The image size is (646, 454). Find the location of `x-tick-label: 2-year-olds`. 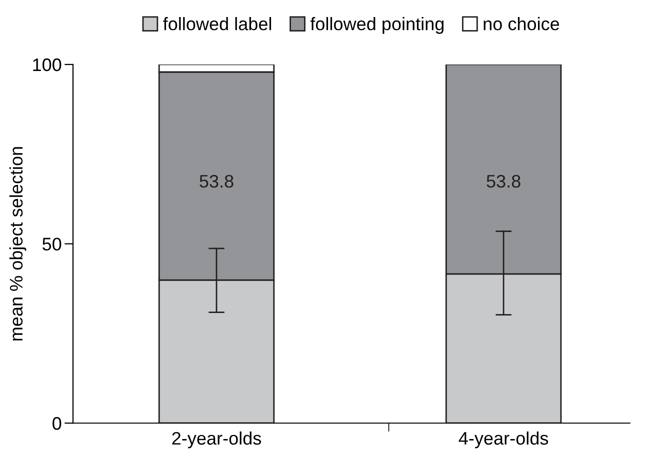

x-tick-label: 2-year-olds is located at coordinates (217, 439).